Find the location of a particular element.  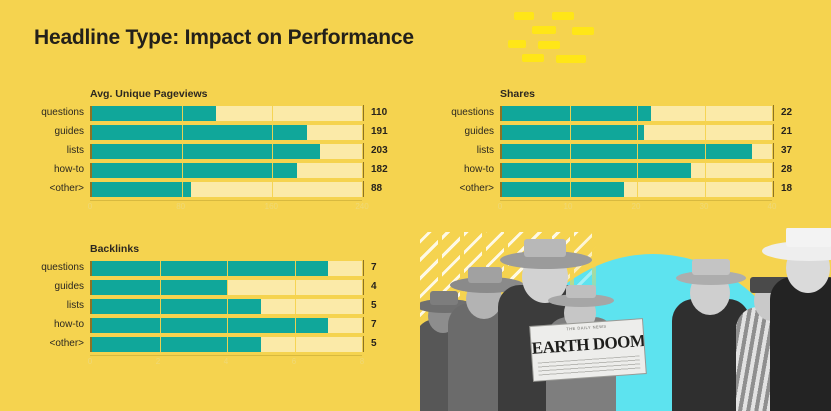

page-title: Headline Type: Impact on Performance is located at coordinates (224, 37).